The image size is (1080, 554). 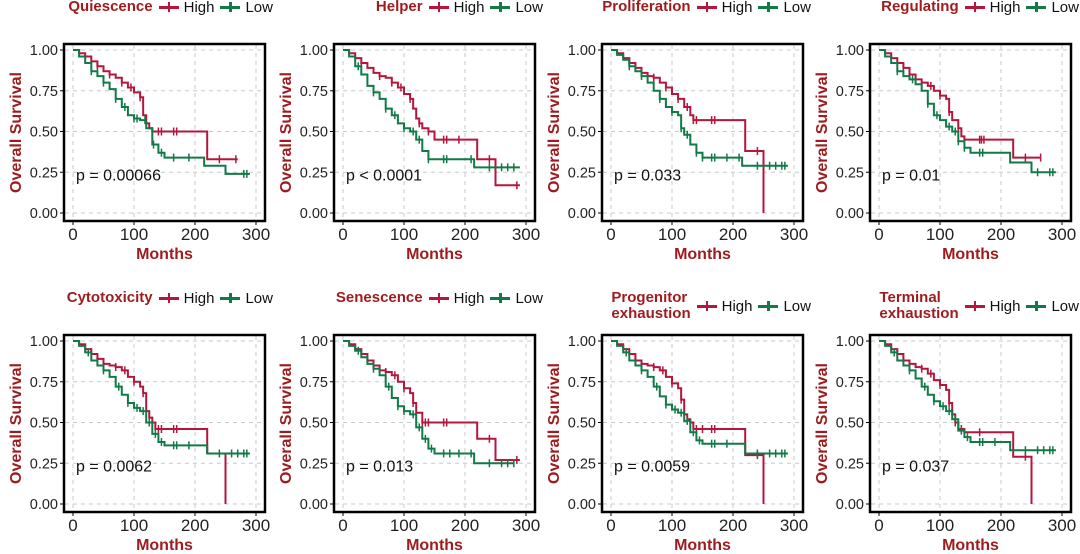 What do you see at coordinates (646, 7) in the screenshot?
I see `legend-title-line: Proliferation` at bounding box center [646, 7].